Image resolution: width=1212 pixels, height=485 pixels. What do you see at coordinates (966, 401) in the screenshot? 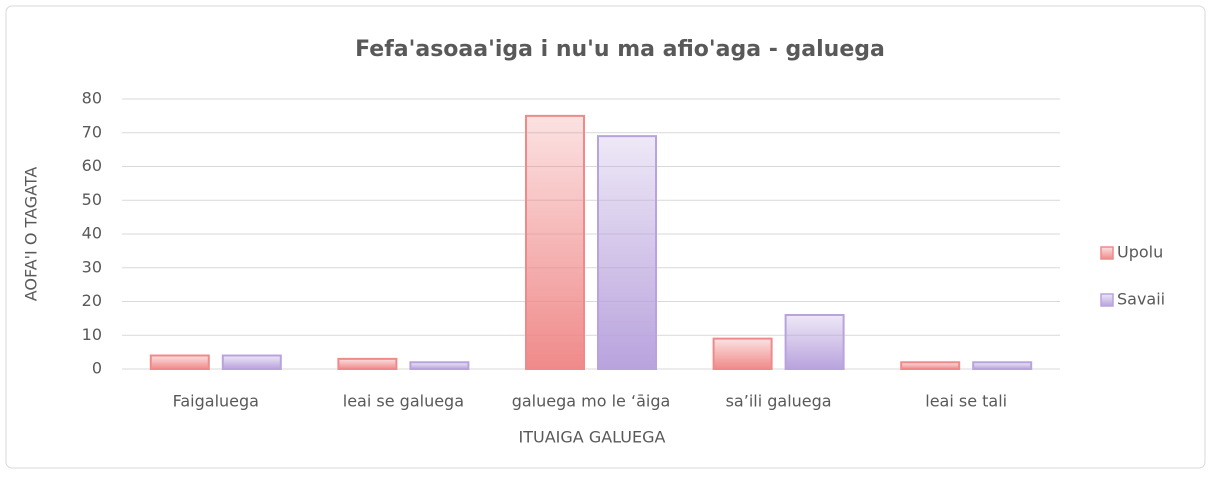
I see `x-tick-label: leai se tali` at bounding box center [966, 401].